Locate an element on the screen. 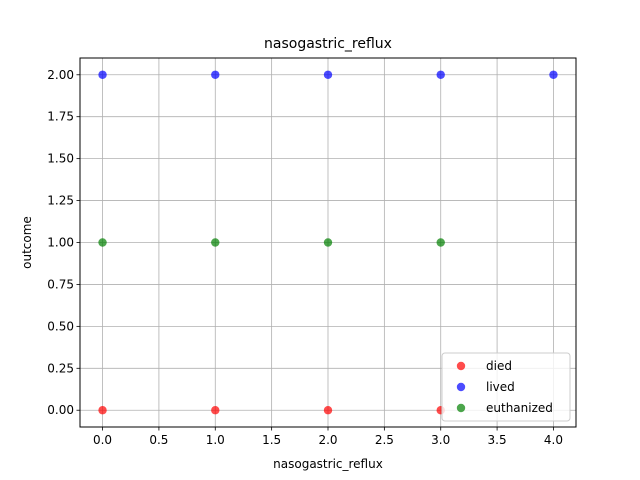  y-tick-label: 0.25 is located at coordinates (60, 368).